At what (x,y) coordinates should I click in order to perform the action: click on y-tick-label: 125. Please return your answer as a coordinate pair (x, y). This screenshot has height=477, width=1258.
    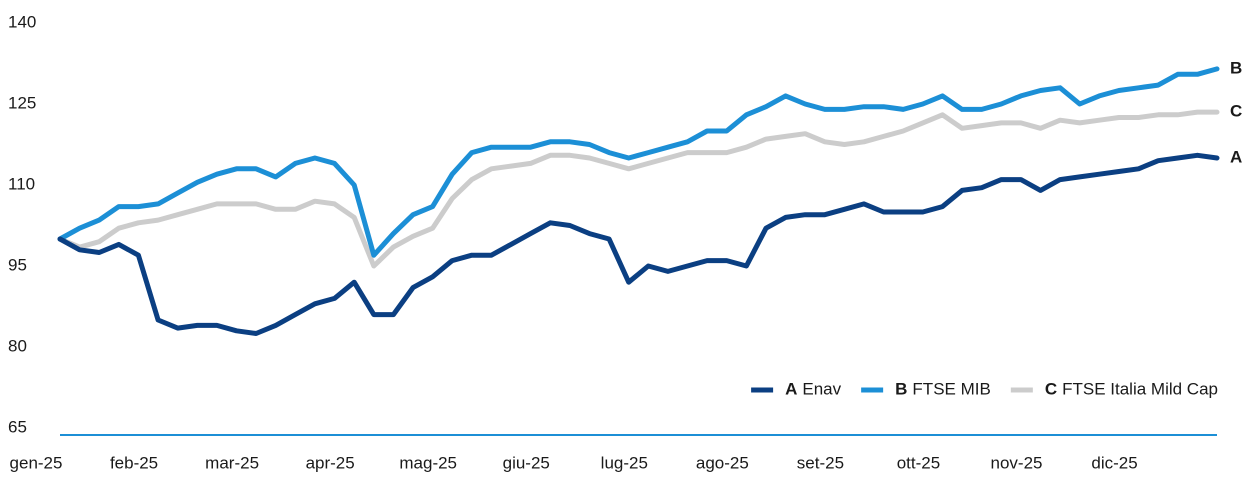
    Looking at the image, I should click on (22, 102).